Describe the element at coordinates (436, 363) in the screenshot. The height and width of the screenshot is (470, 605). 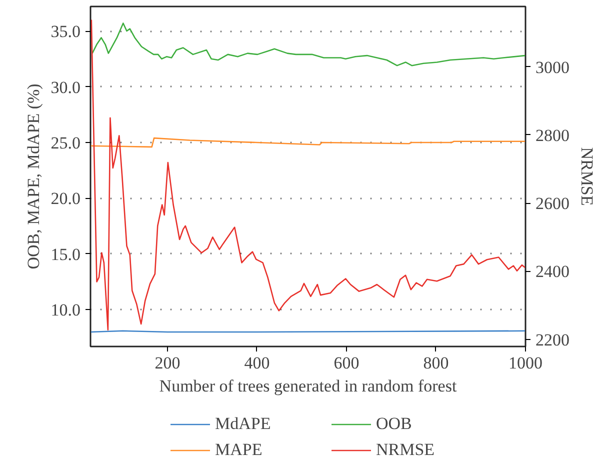
I see `x-tick-label: 800` at that location.